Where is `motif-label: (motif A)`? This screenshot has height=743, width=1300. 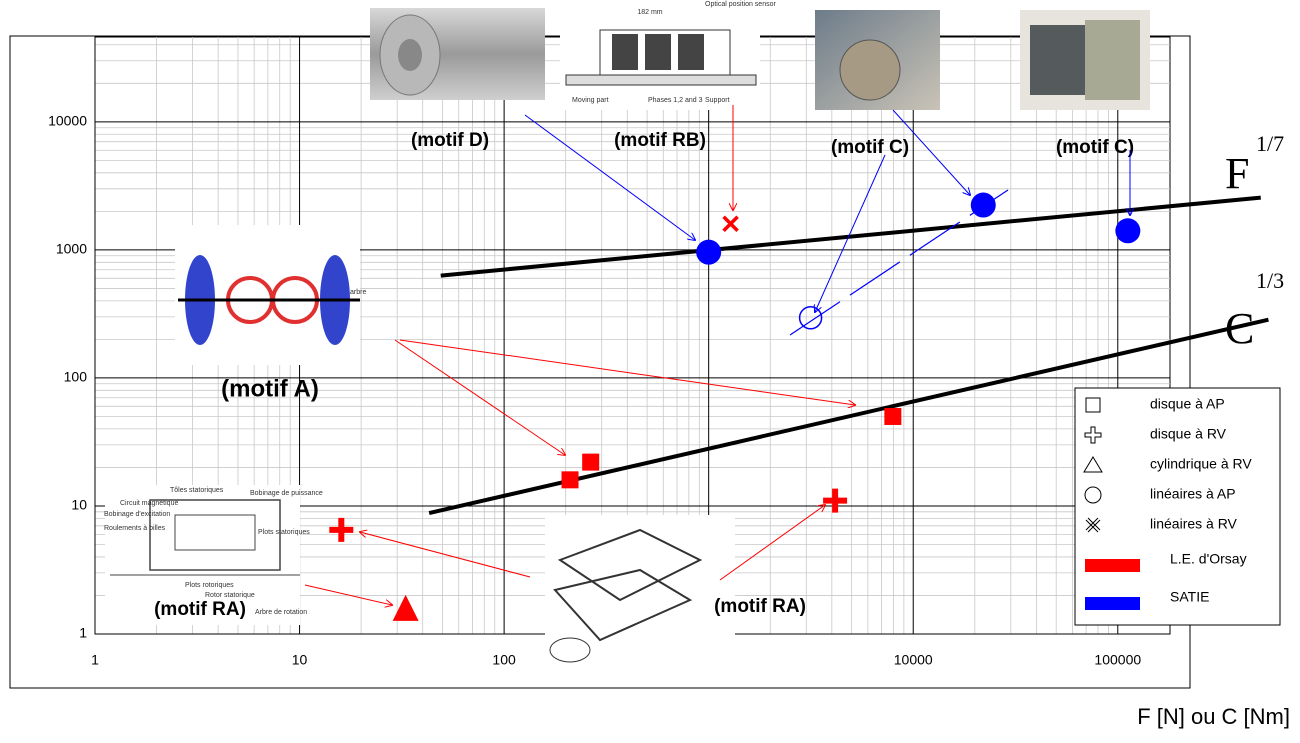 motif-label: (motif A) is located at coordinates (270, 388).